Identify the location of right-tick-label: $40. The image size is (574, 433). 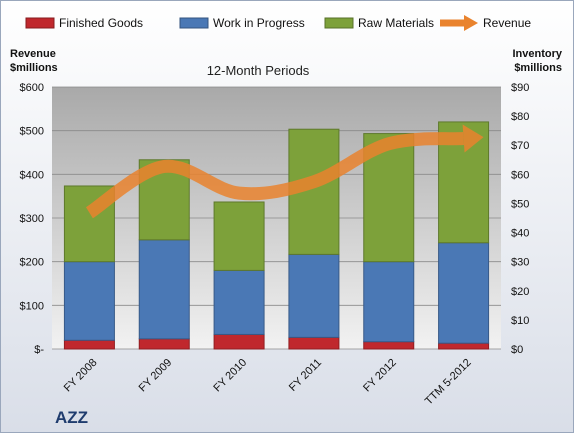
(520, 234).